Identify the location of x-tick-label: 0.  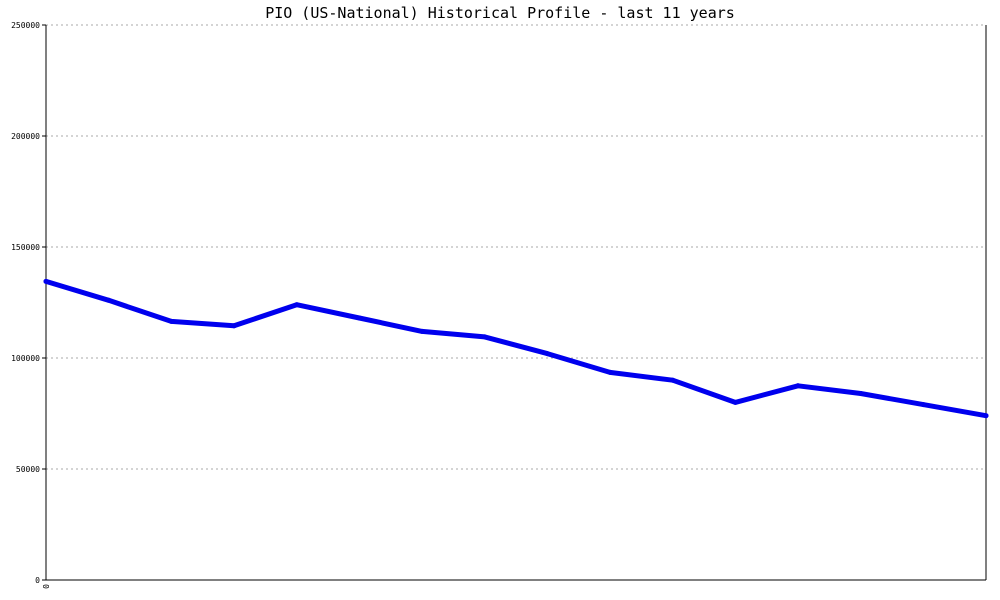
(46, 586).